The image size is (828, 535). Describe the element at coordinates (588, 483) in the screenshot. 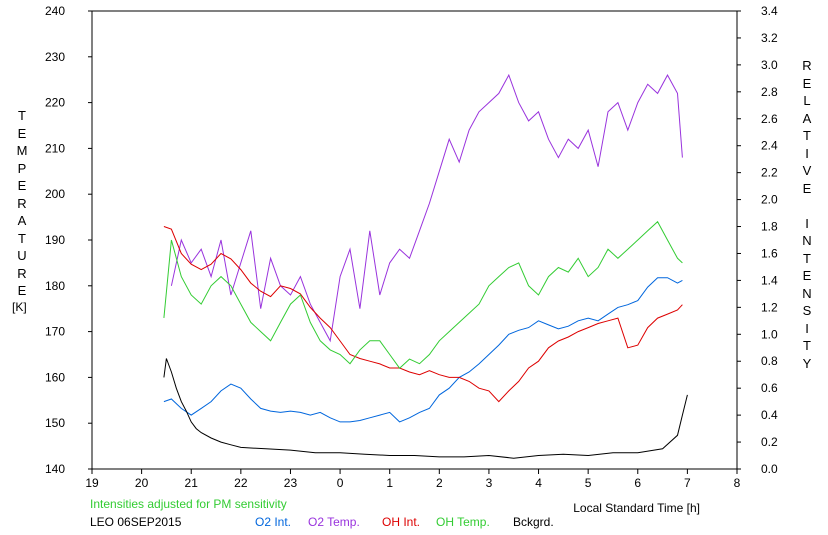

I see `x-tick-label: 5` at that location.